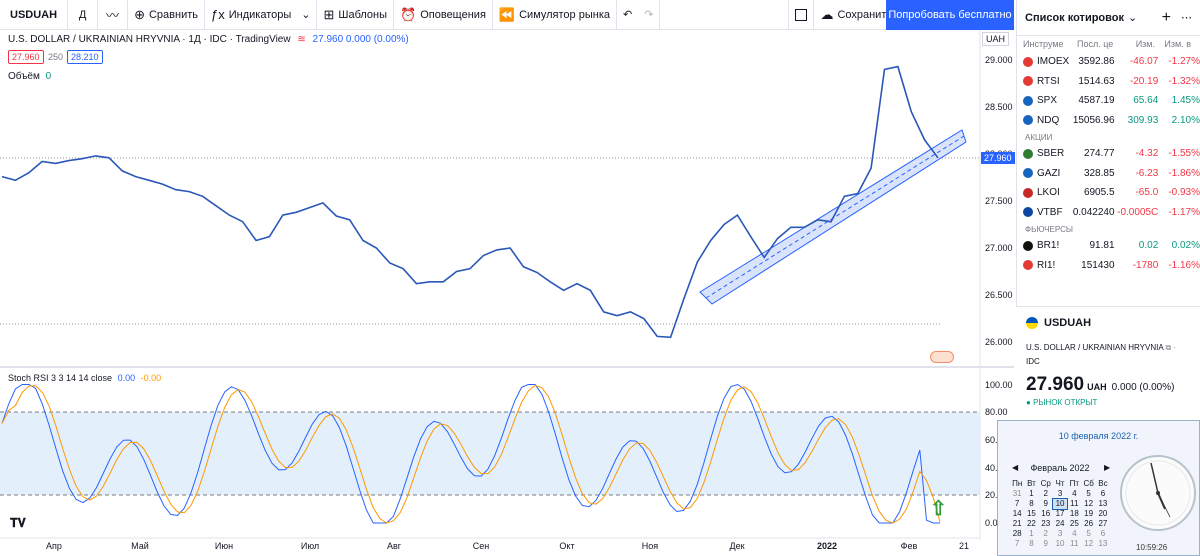 Image resolution: width=1200 pixels, height=556 pixels. Describe the element at coordinates (1046, 523) in the screenshot. I see `calendar-day: 23` at that location.